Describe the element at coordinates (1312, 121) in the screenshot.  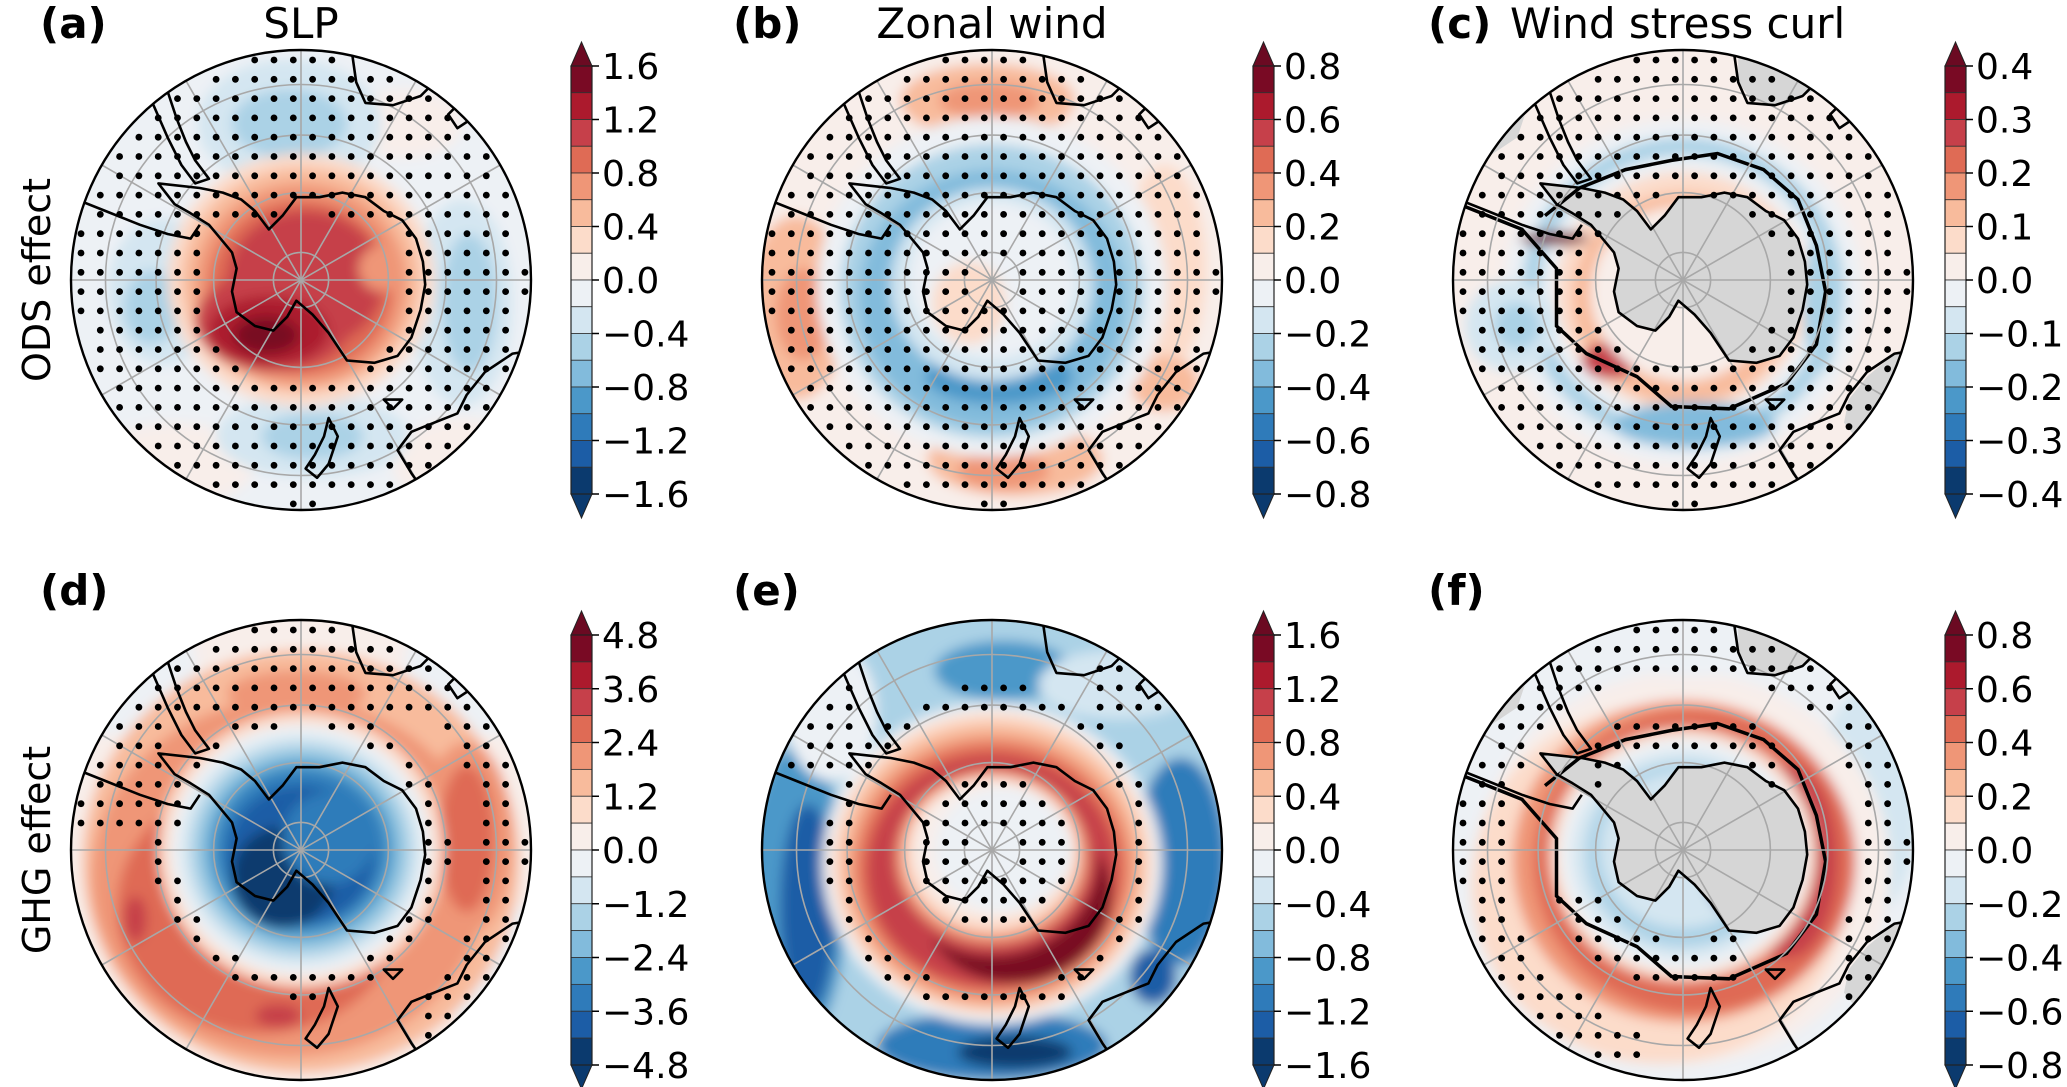
I see `colorbar-tick-label: 0.6` at that location.